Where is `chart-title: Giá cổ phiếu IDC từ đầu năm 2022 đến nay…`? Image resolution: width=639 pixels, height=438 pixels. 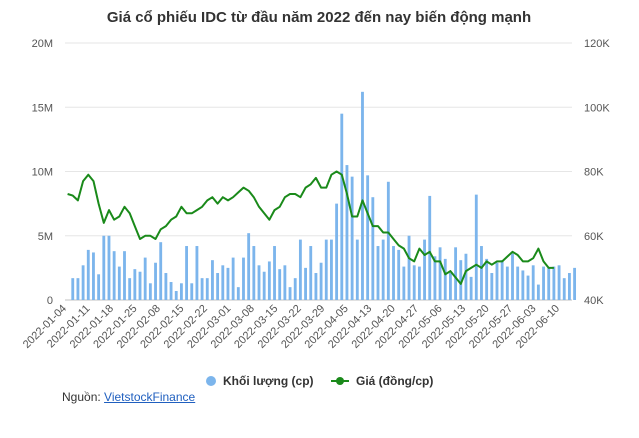
chart-title: Giá cổ phiếu IDC từ đầu năm 2022 đến nay… is located at coordinates (319, 17).